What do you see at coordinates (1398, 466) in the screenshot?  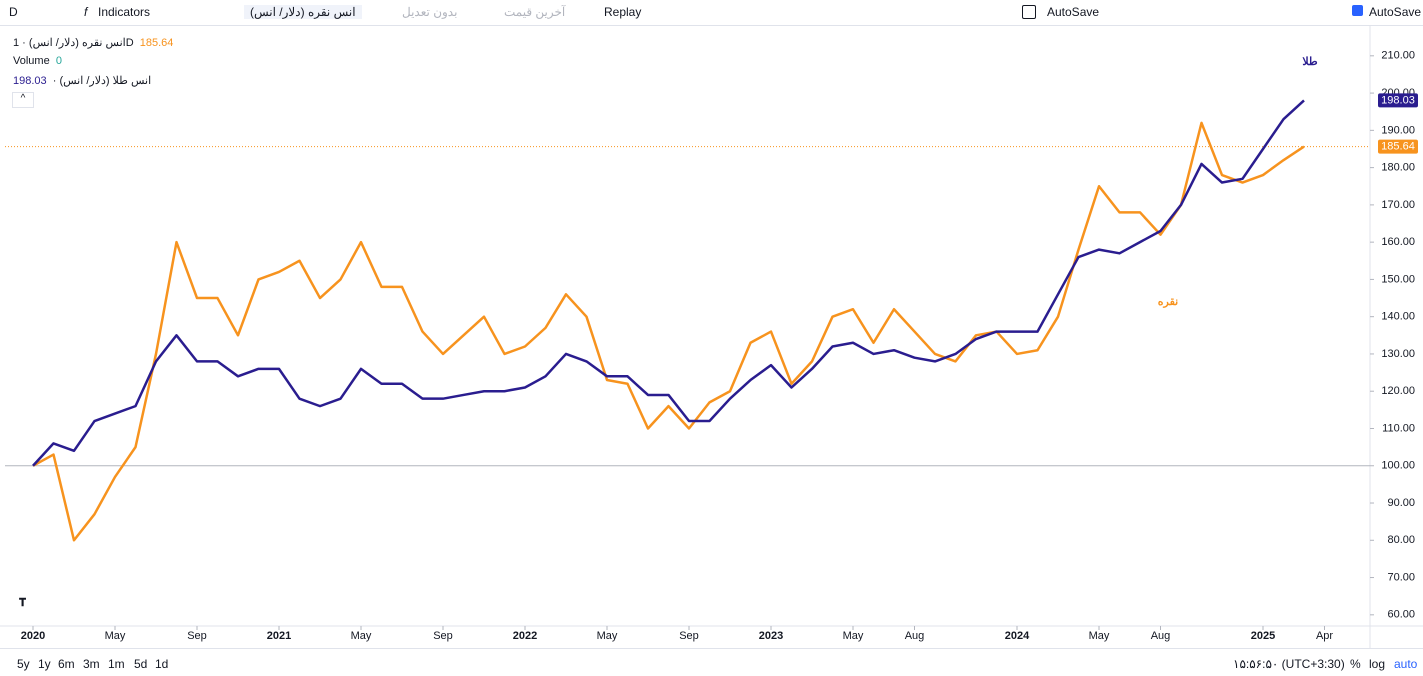 I see `y-tick-label: 100.00` at bounding box center [1398, 466].